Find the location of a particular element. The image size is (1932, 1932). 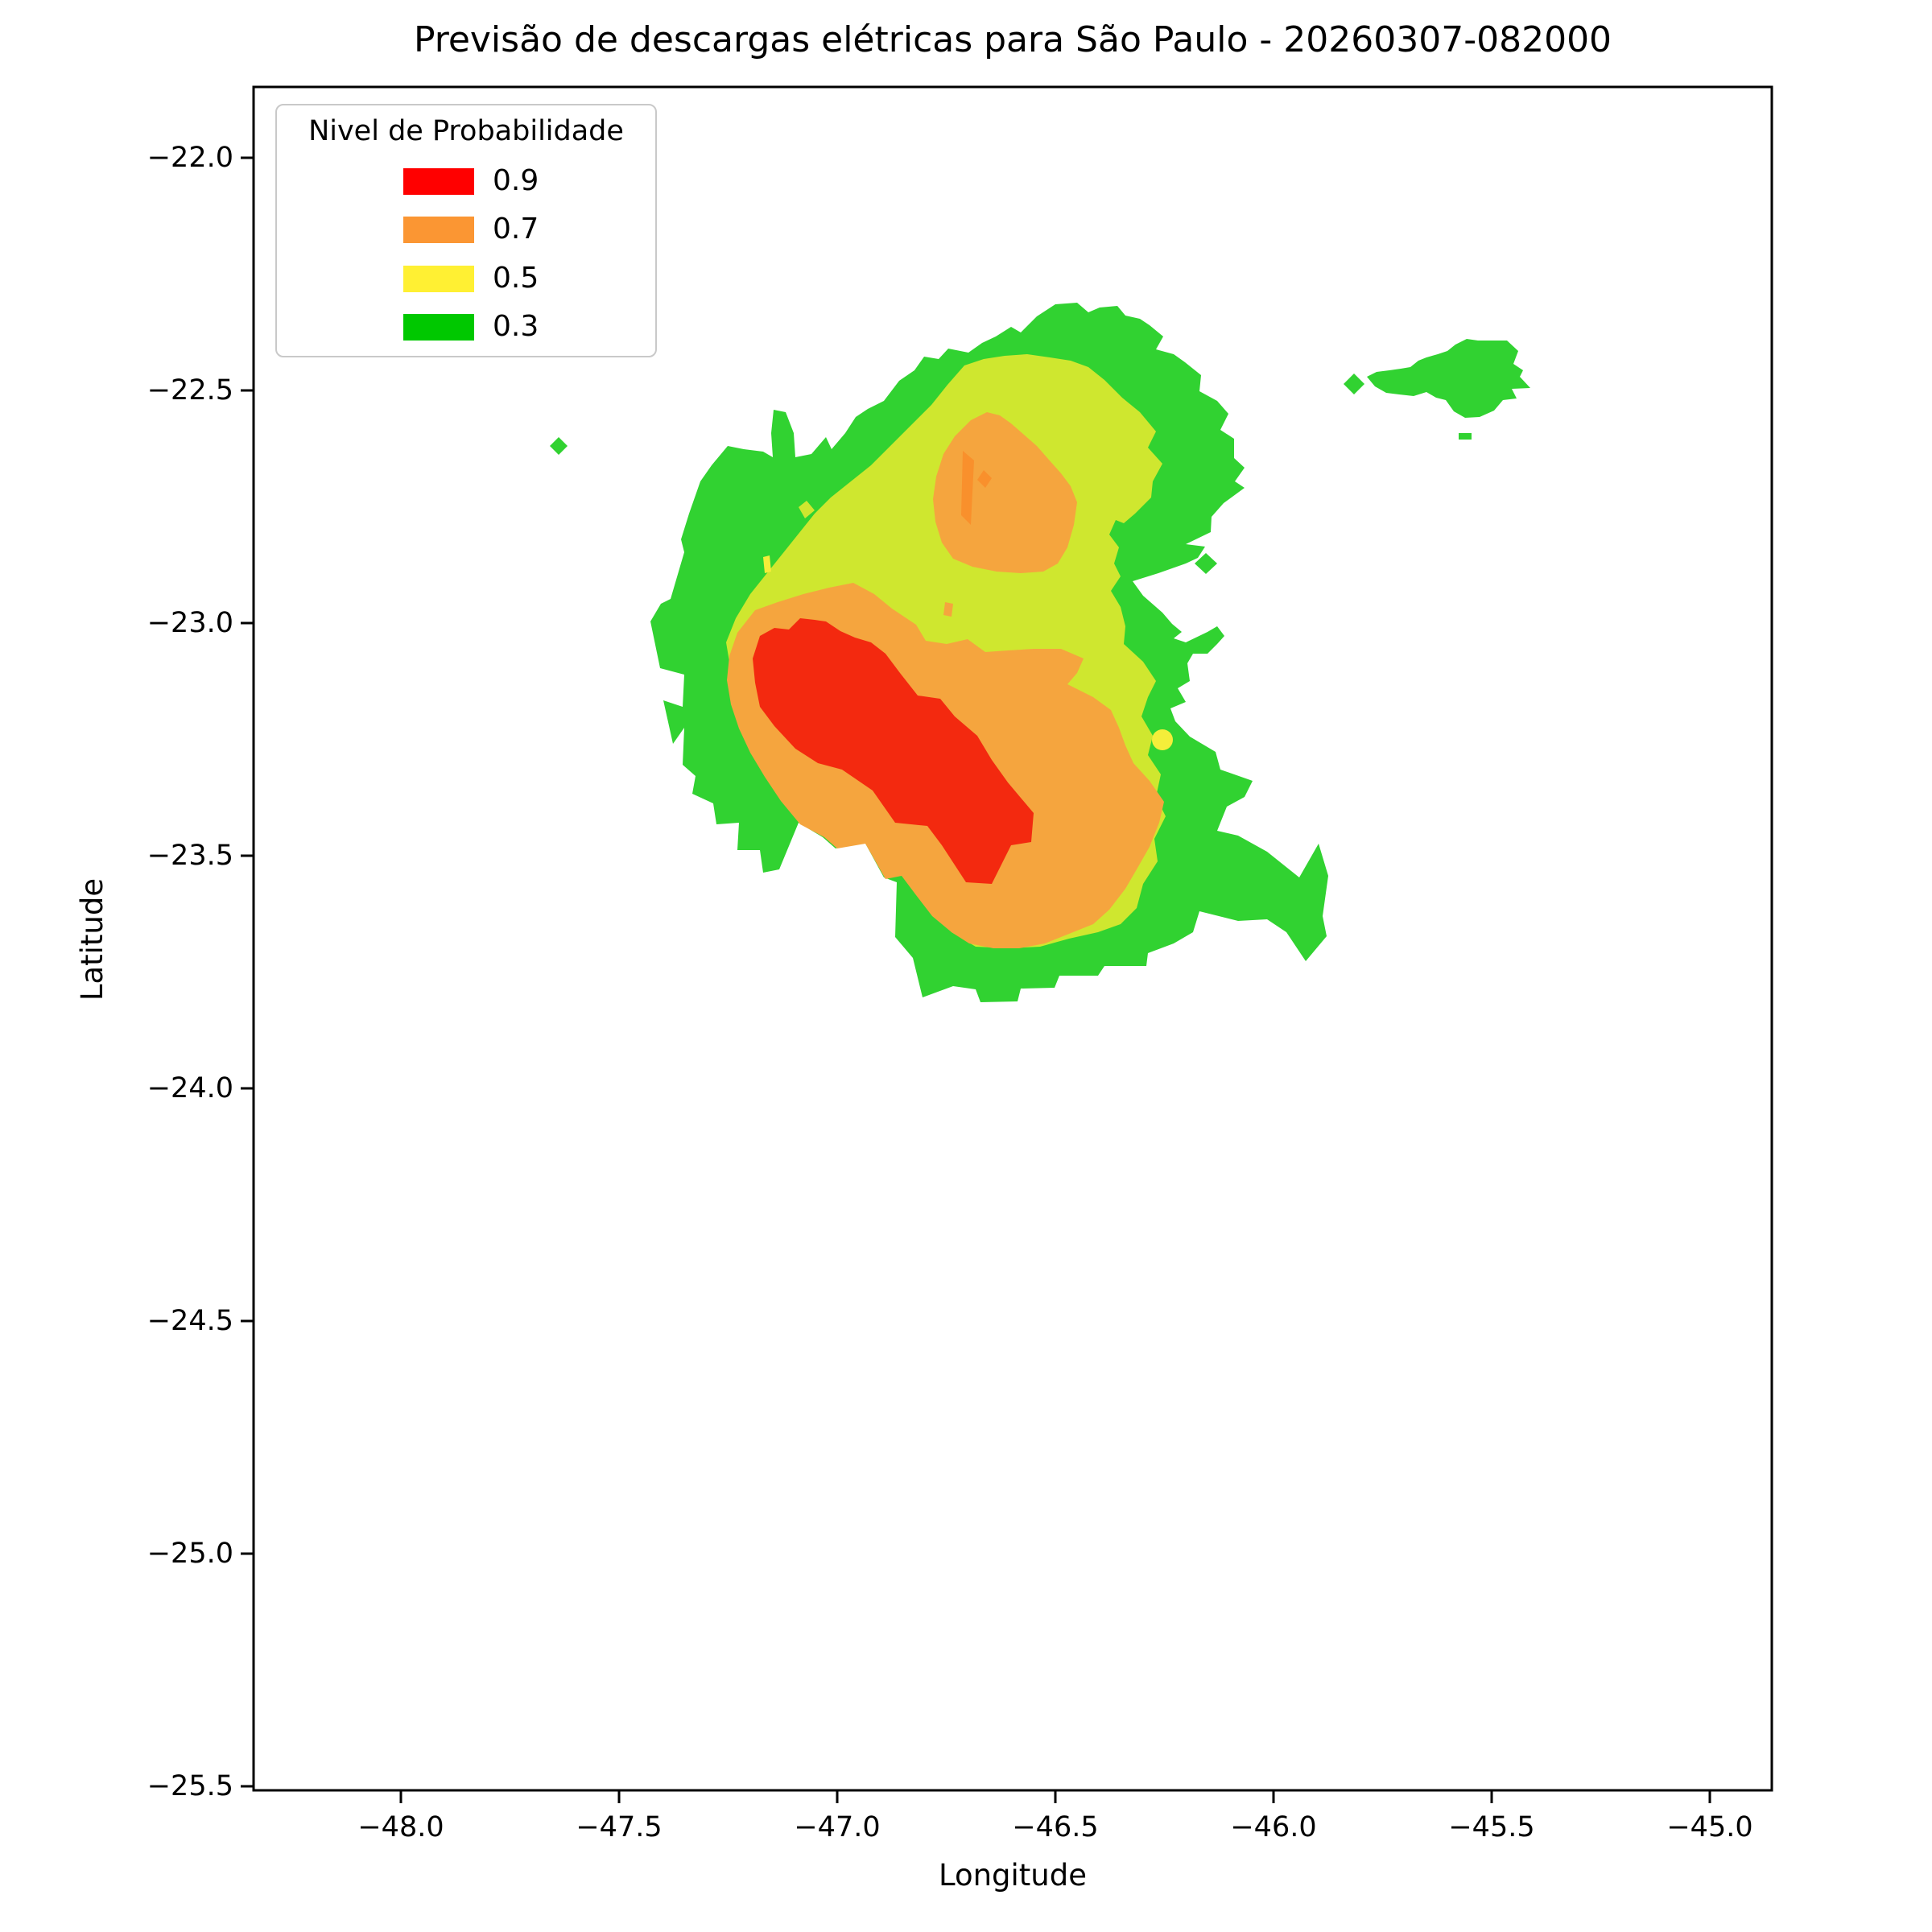

yellow-dot-marker is located at coordinates (1162, 739).